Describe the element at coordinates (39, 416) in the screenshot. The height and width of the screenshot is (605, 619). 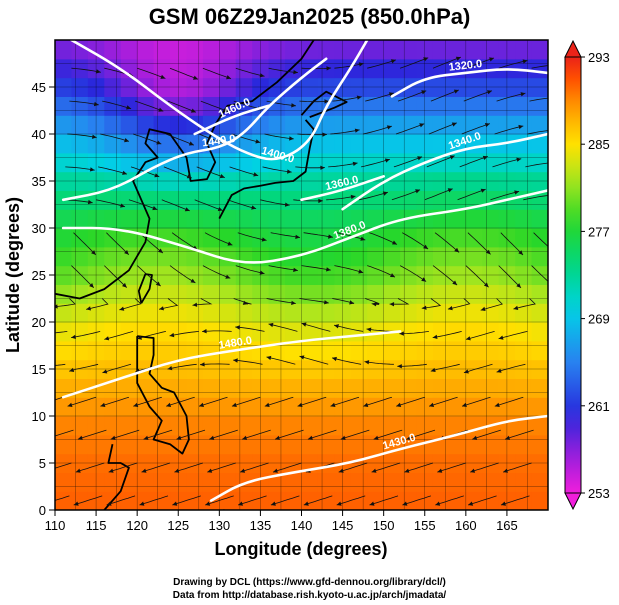
I see `y-tick-label: 10` at that location.